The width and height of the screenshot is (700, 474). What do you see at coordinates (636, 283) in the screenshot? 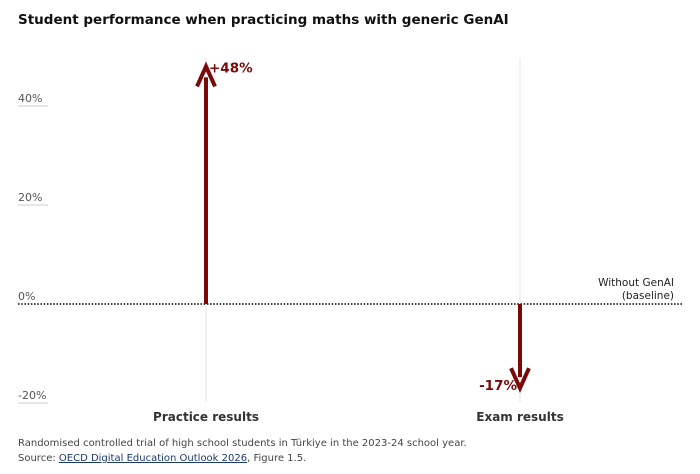
I see `baseline-label-line1: Without GenAI` at bounding box center [636, 283].